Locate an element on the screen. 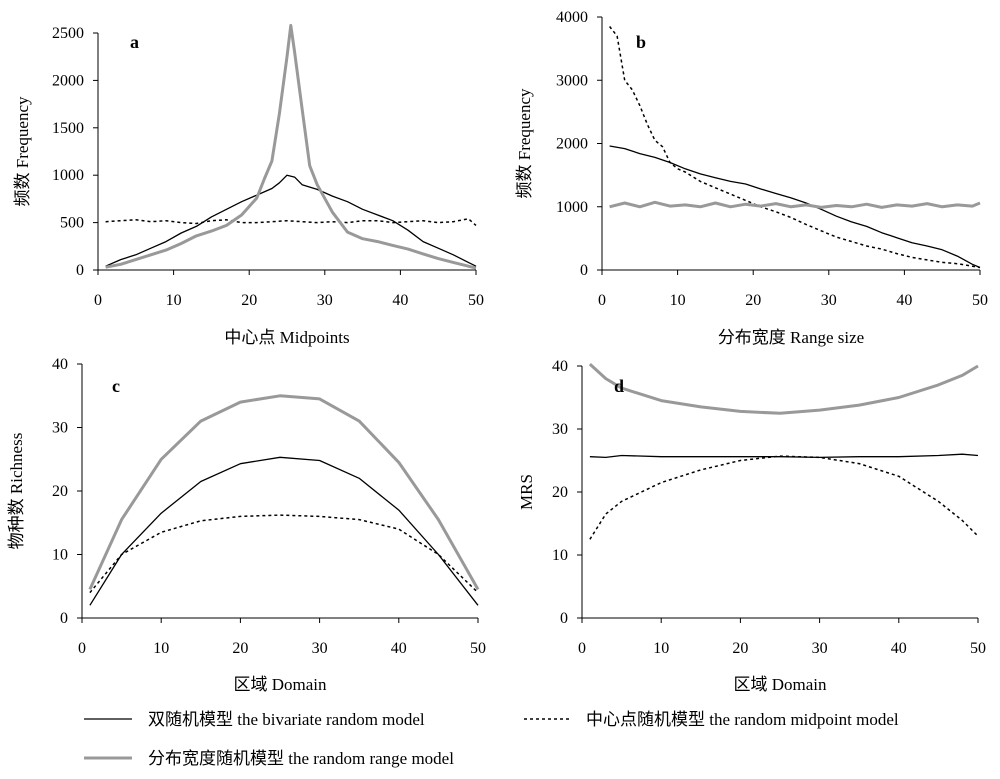  legend-label-range: 分布宽度随机模型 the random range model is located at coordinates (301, 758).